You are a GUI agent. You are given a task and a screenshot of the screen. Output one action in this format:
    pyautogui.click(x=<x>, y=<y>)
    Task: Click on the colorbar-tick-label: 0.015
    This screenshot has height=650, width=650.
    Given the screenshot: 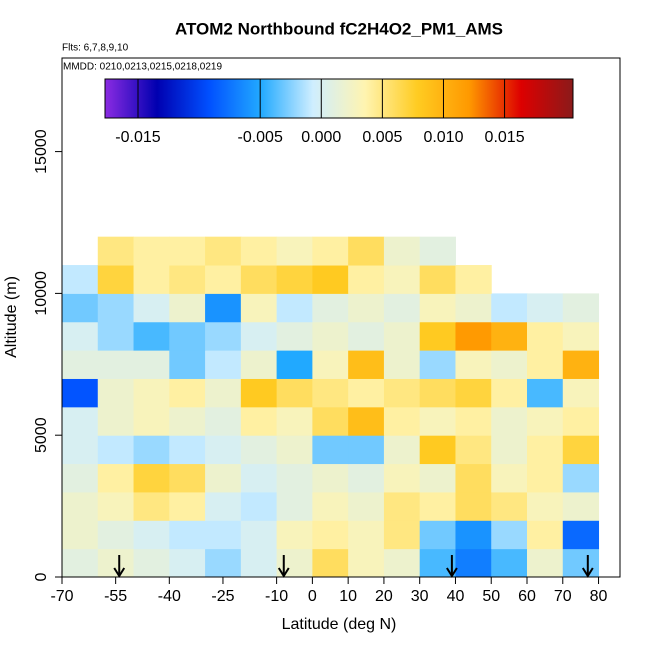 What is the action you would take?
    pyautogui.click(x=505, y=137)
    